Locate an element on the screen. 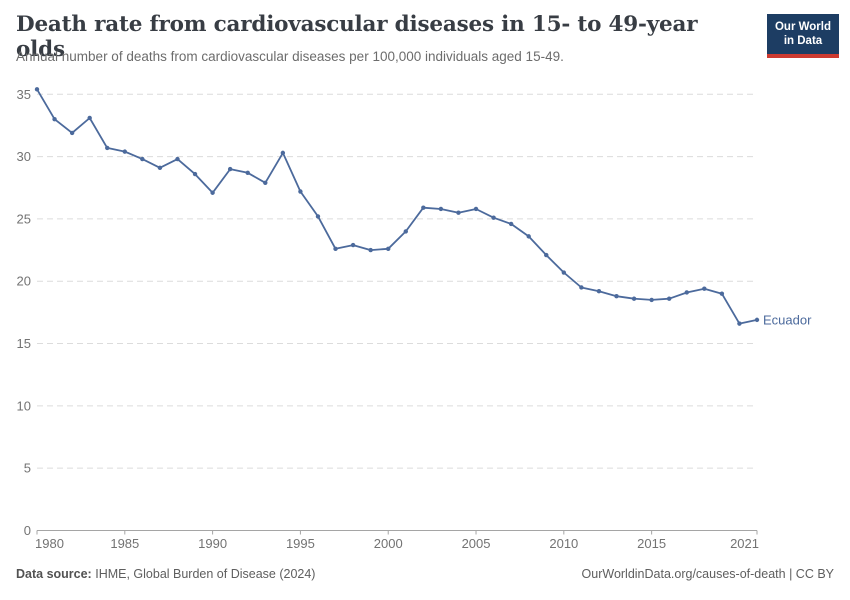 The width and height of the screenshot is (850, 600). data-source-text: IHME, Global Burden of Disease (2024) is located at coordinates (205, 574).